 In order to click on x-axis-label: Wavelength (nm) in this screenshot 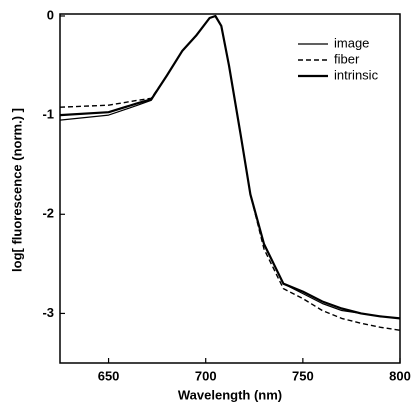, I will do `click(230, 394)`.